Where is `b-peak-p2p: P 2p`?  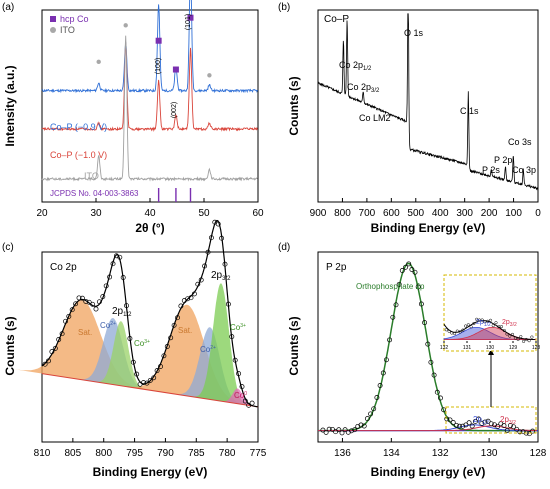
b-peak-p2p: P 2p is located at coordinates (503, 160).